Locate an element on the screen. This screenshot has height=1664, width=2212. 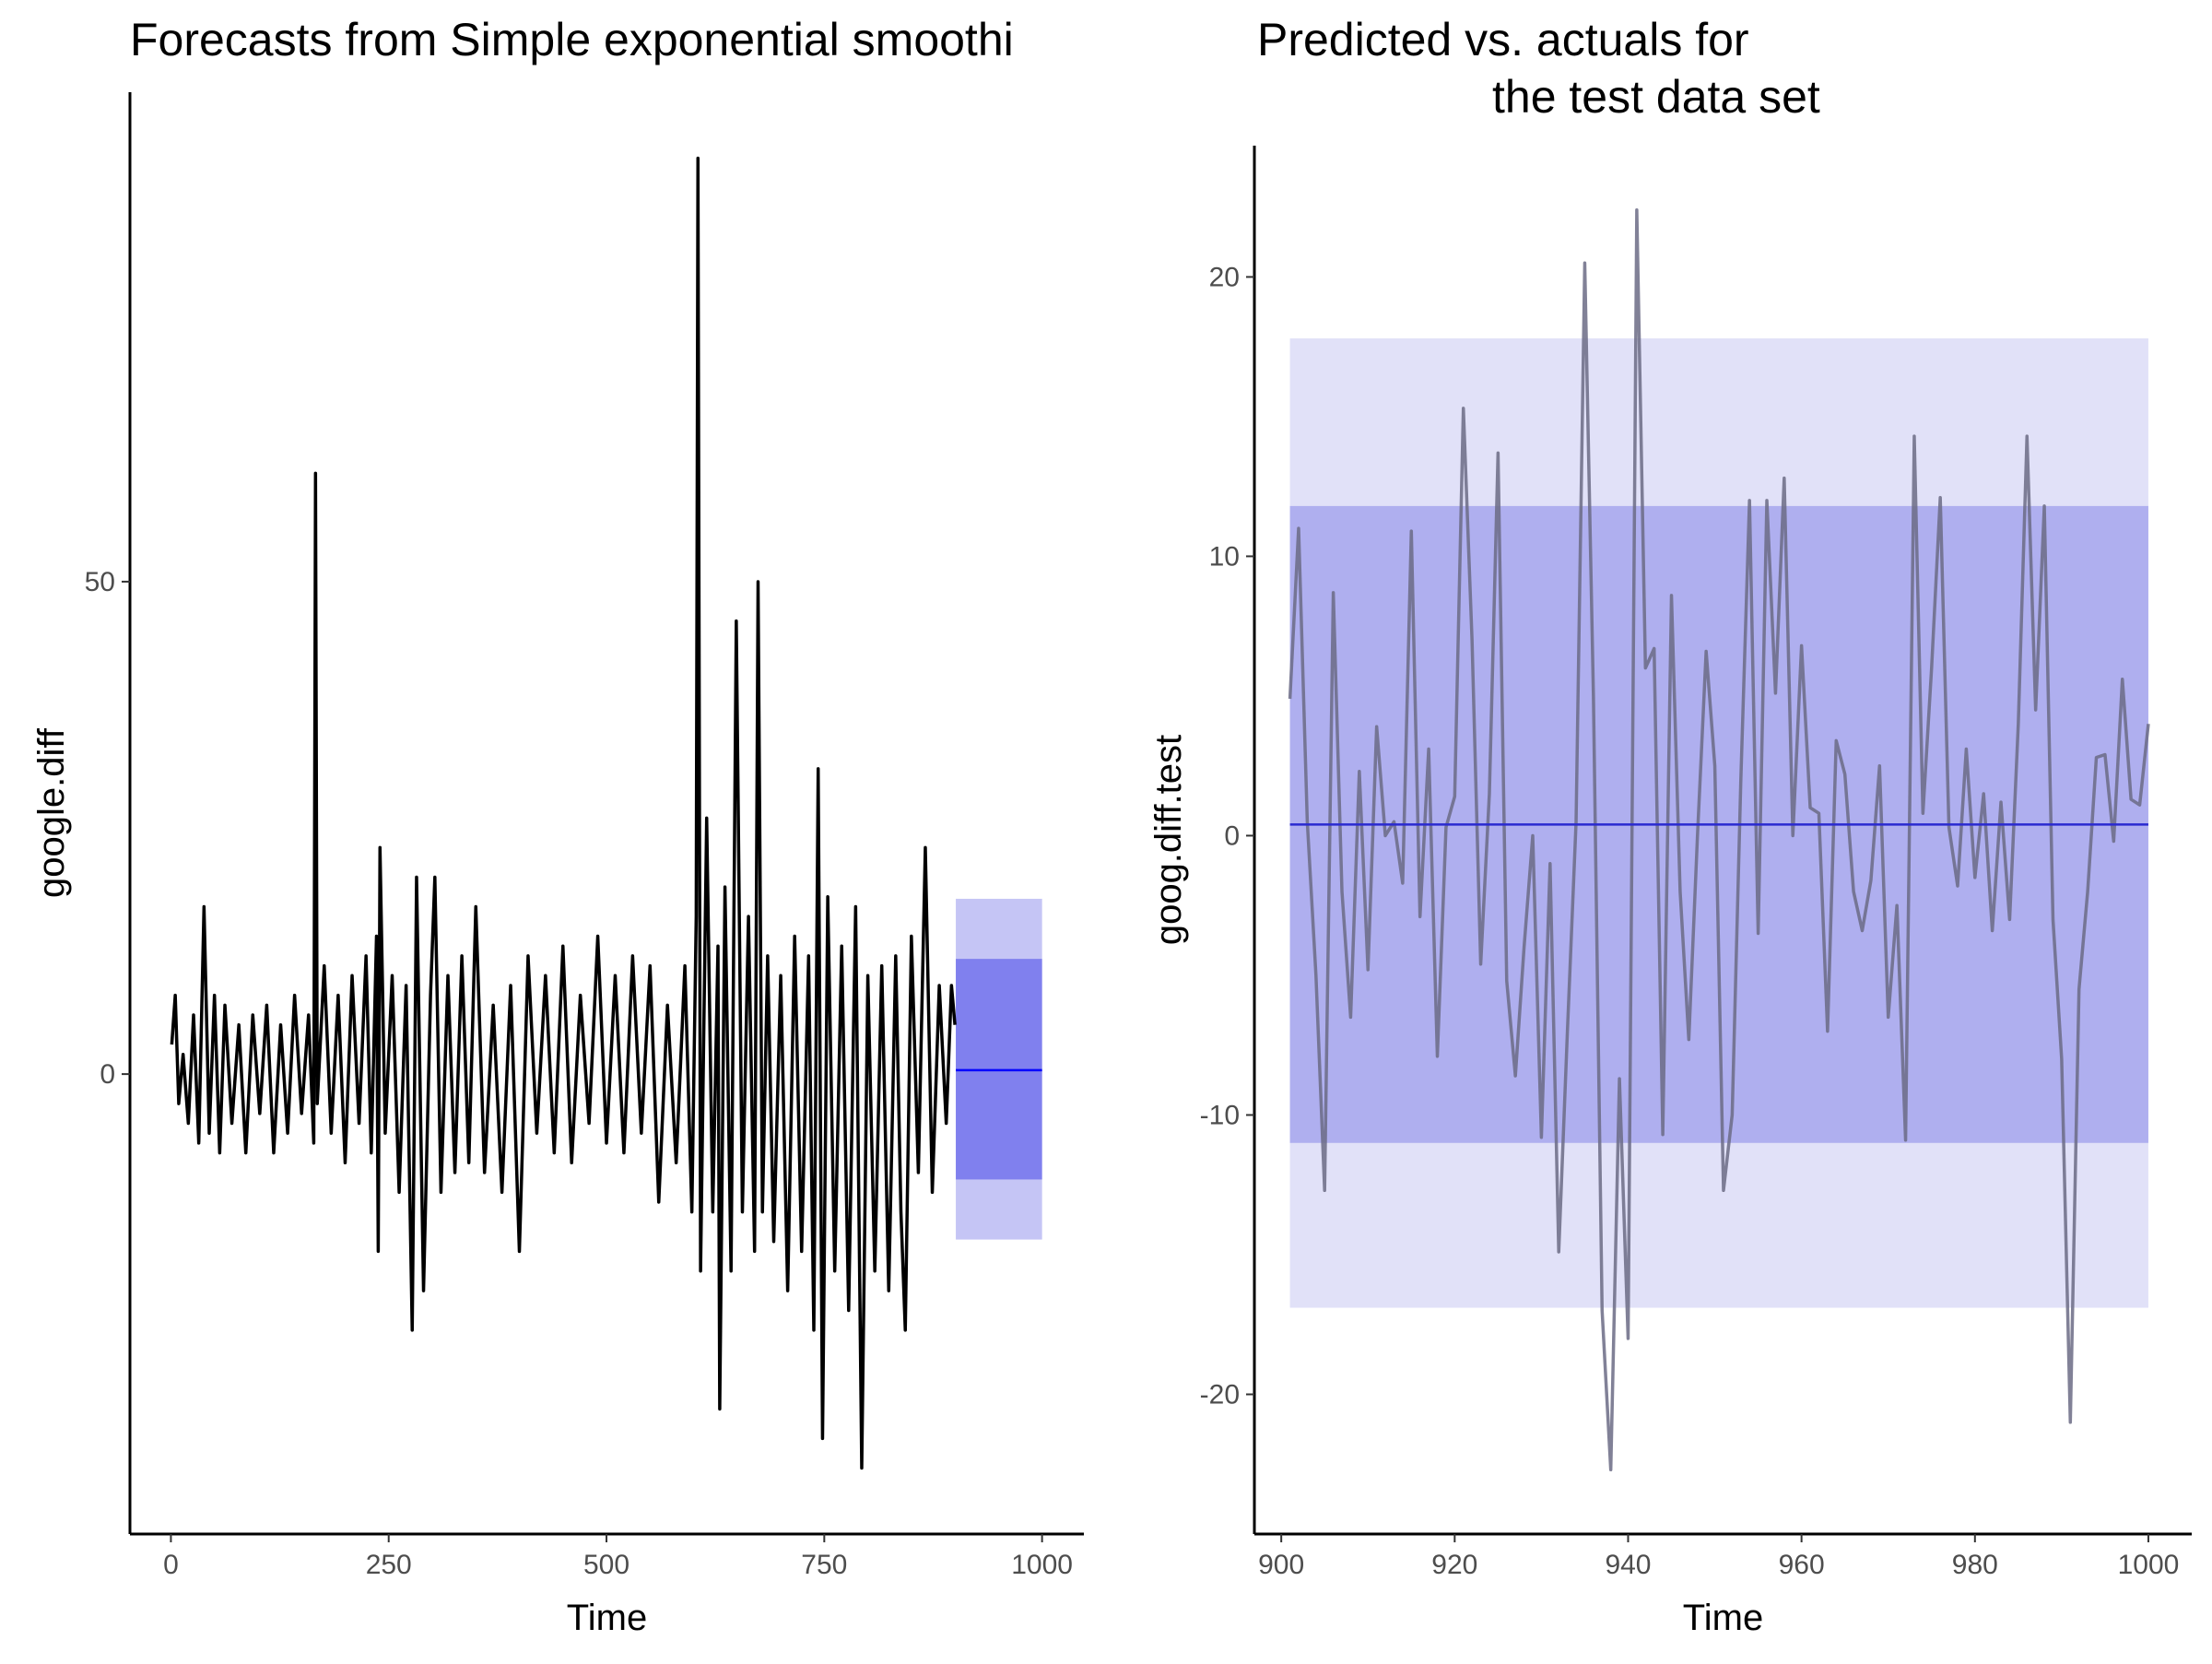
x-tick-label: 900 is located at coordinates (1281, 1565).